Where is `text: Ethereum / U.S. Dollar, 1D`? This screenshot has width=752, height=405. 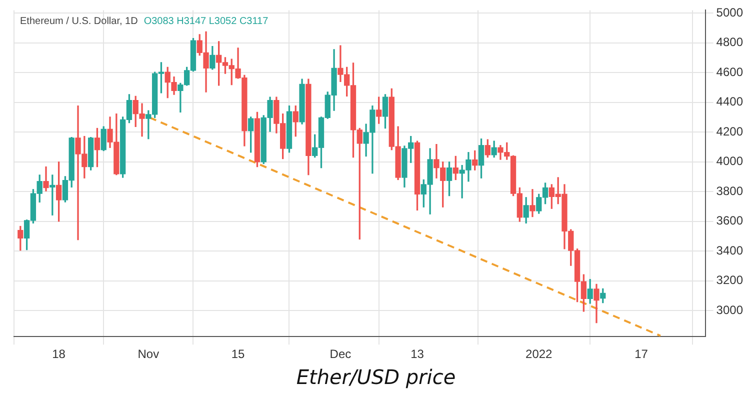 text: Ethereum / U.S. Dollar, 1D is located at coordinates (79, 21).